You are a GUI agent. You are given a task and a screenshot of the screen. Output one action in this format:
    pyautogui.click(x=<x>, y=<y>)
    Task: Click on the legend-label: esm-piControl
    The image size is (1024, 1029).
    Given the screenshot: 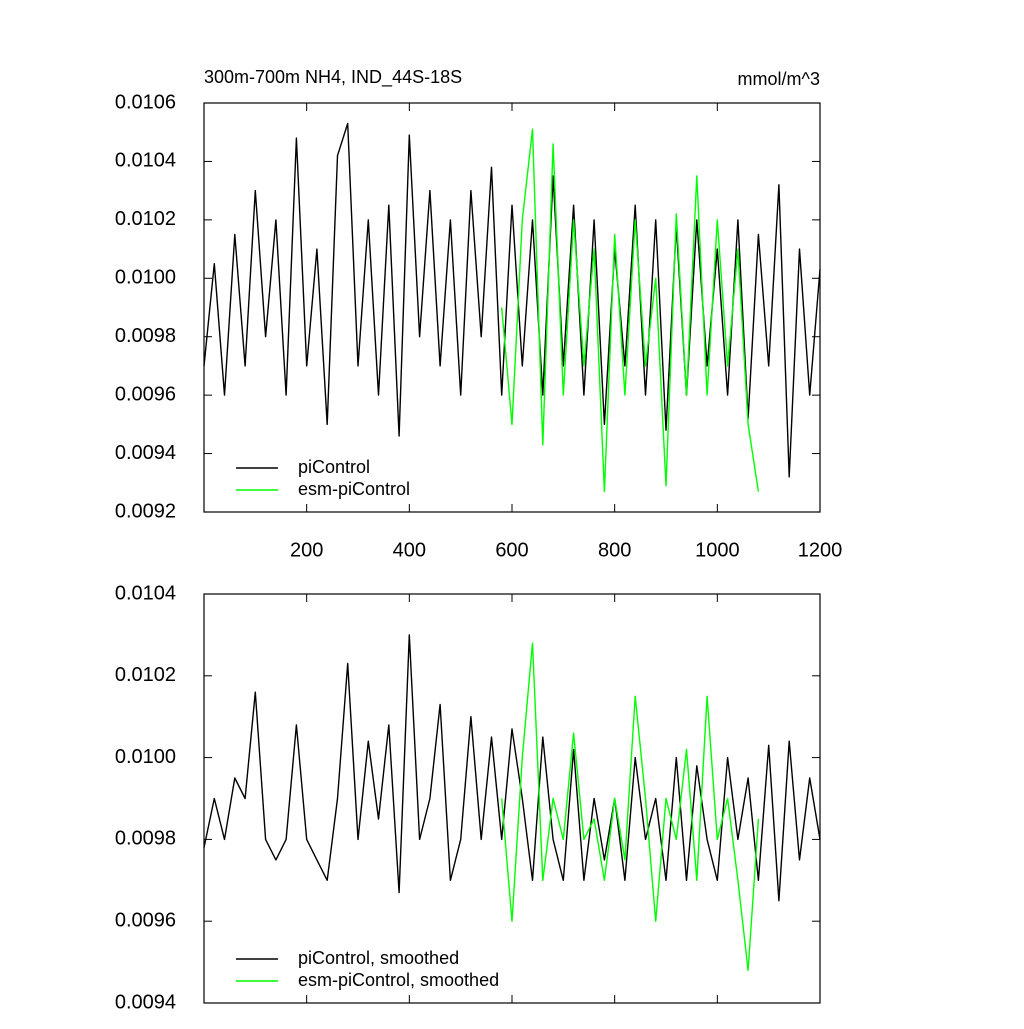 What is the action you would take?
    pyautogui.click(x=354, y=489)
    